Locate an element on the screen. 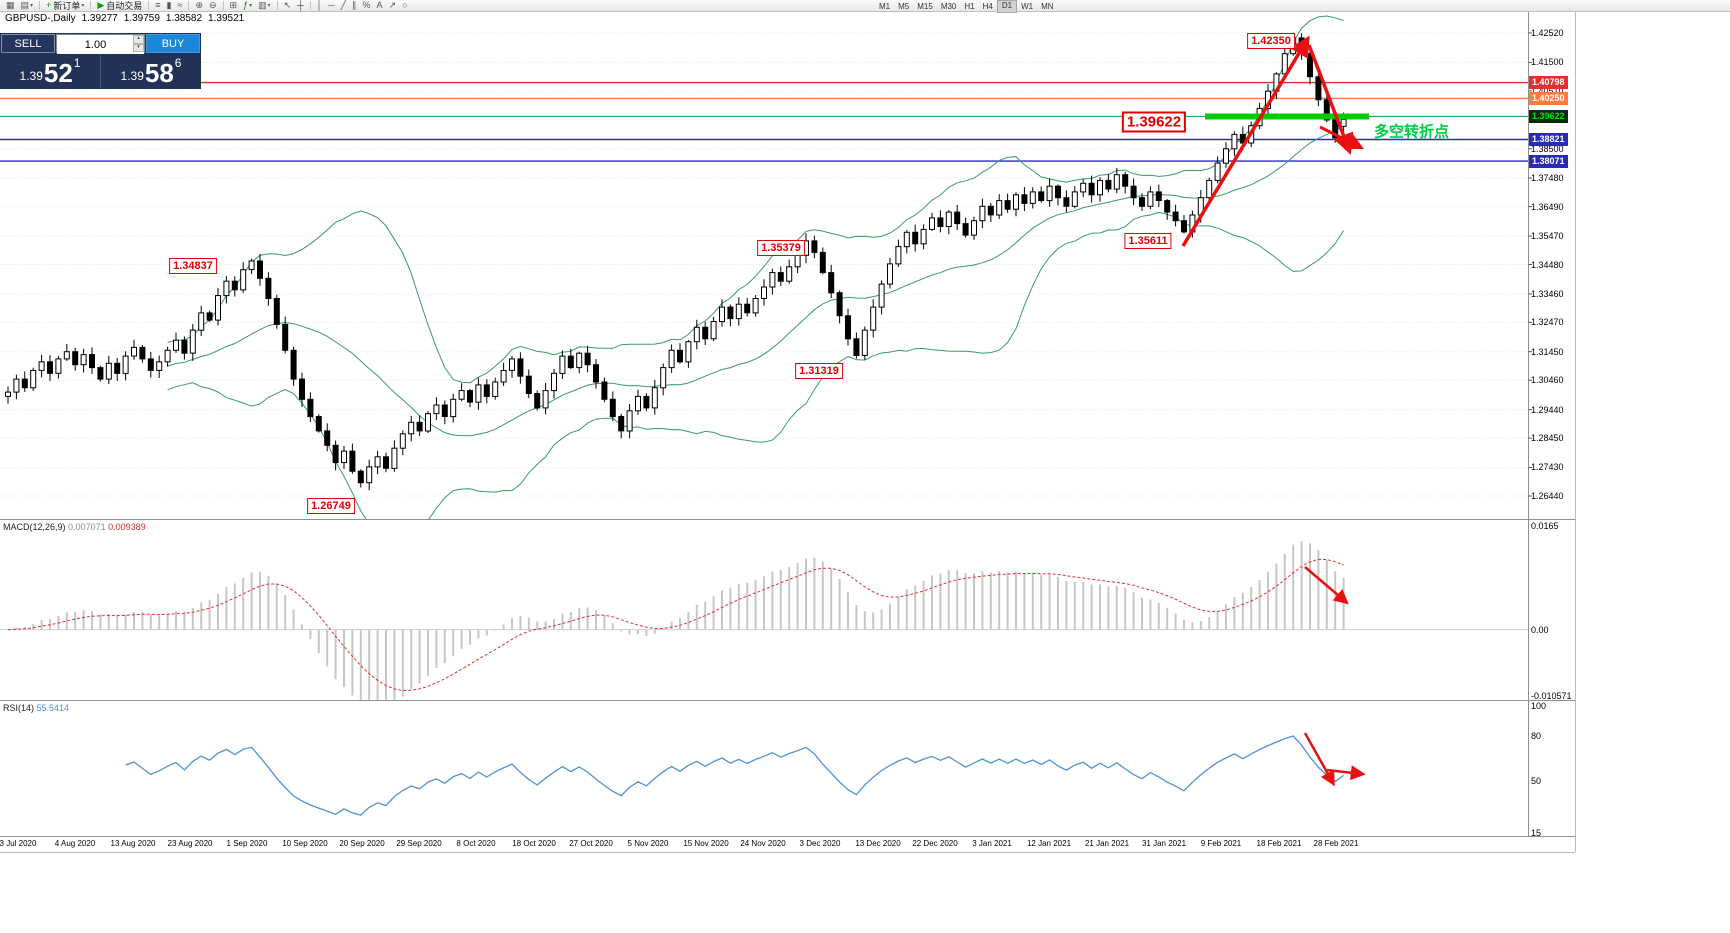 This screenshot has width=1730, height=933. horizontal-line-icon: ─ is located at coordinates (331, 5).